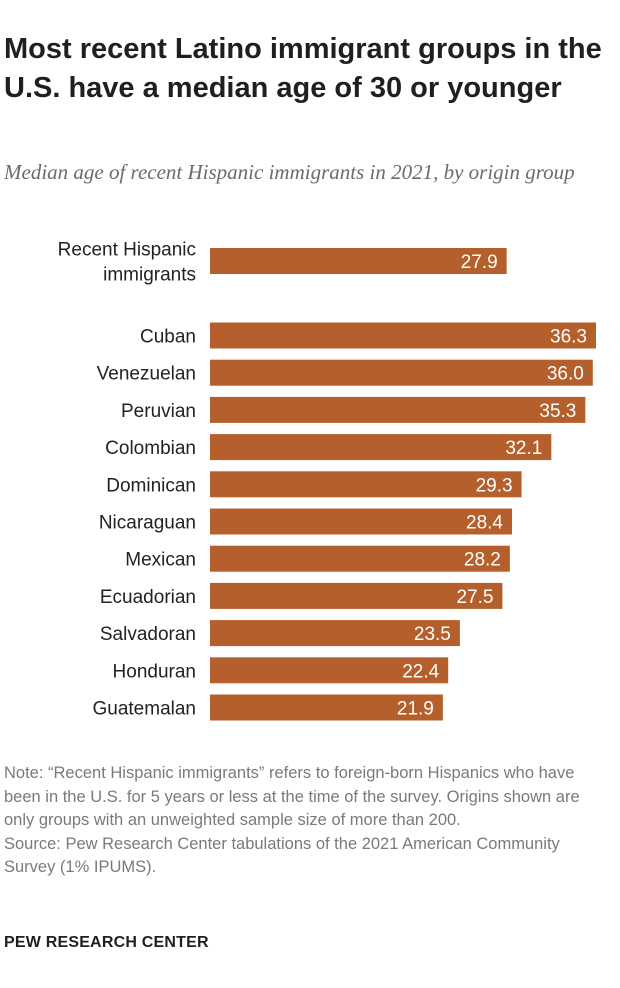  What do you see at coordinates (168, 337) in the screenshot?
I see `category-label-cuban: Cuban` at bounding box center [168, 337].